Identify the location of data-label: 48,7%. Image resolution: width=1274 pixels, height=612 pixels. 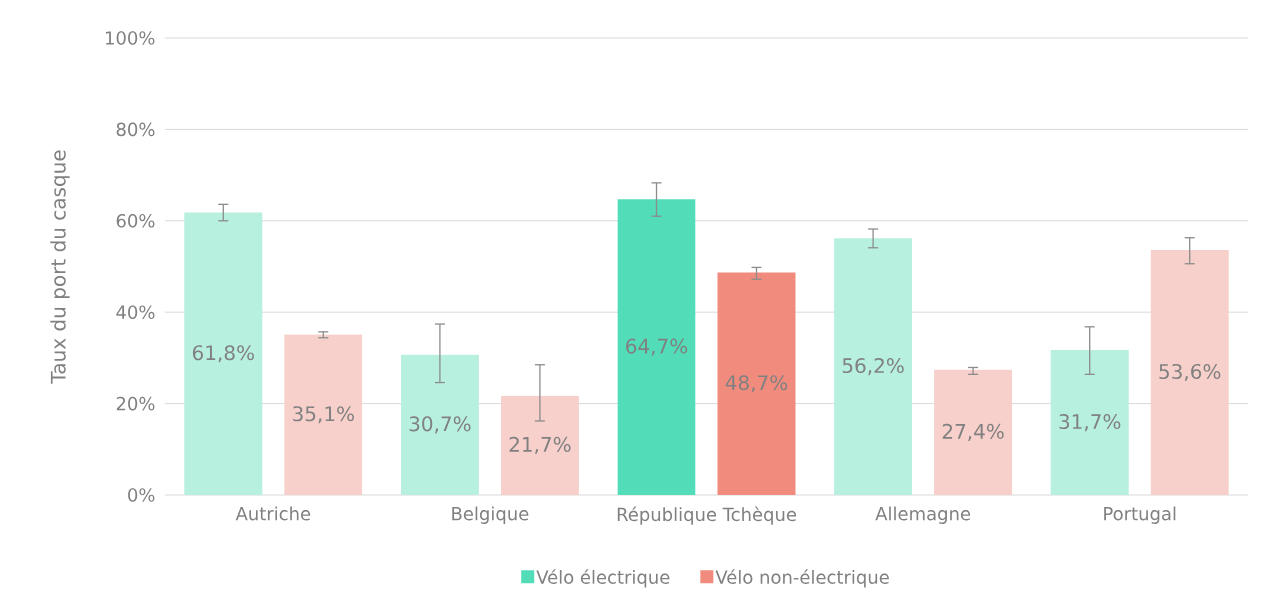
(756, 384).